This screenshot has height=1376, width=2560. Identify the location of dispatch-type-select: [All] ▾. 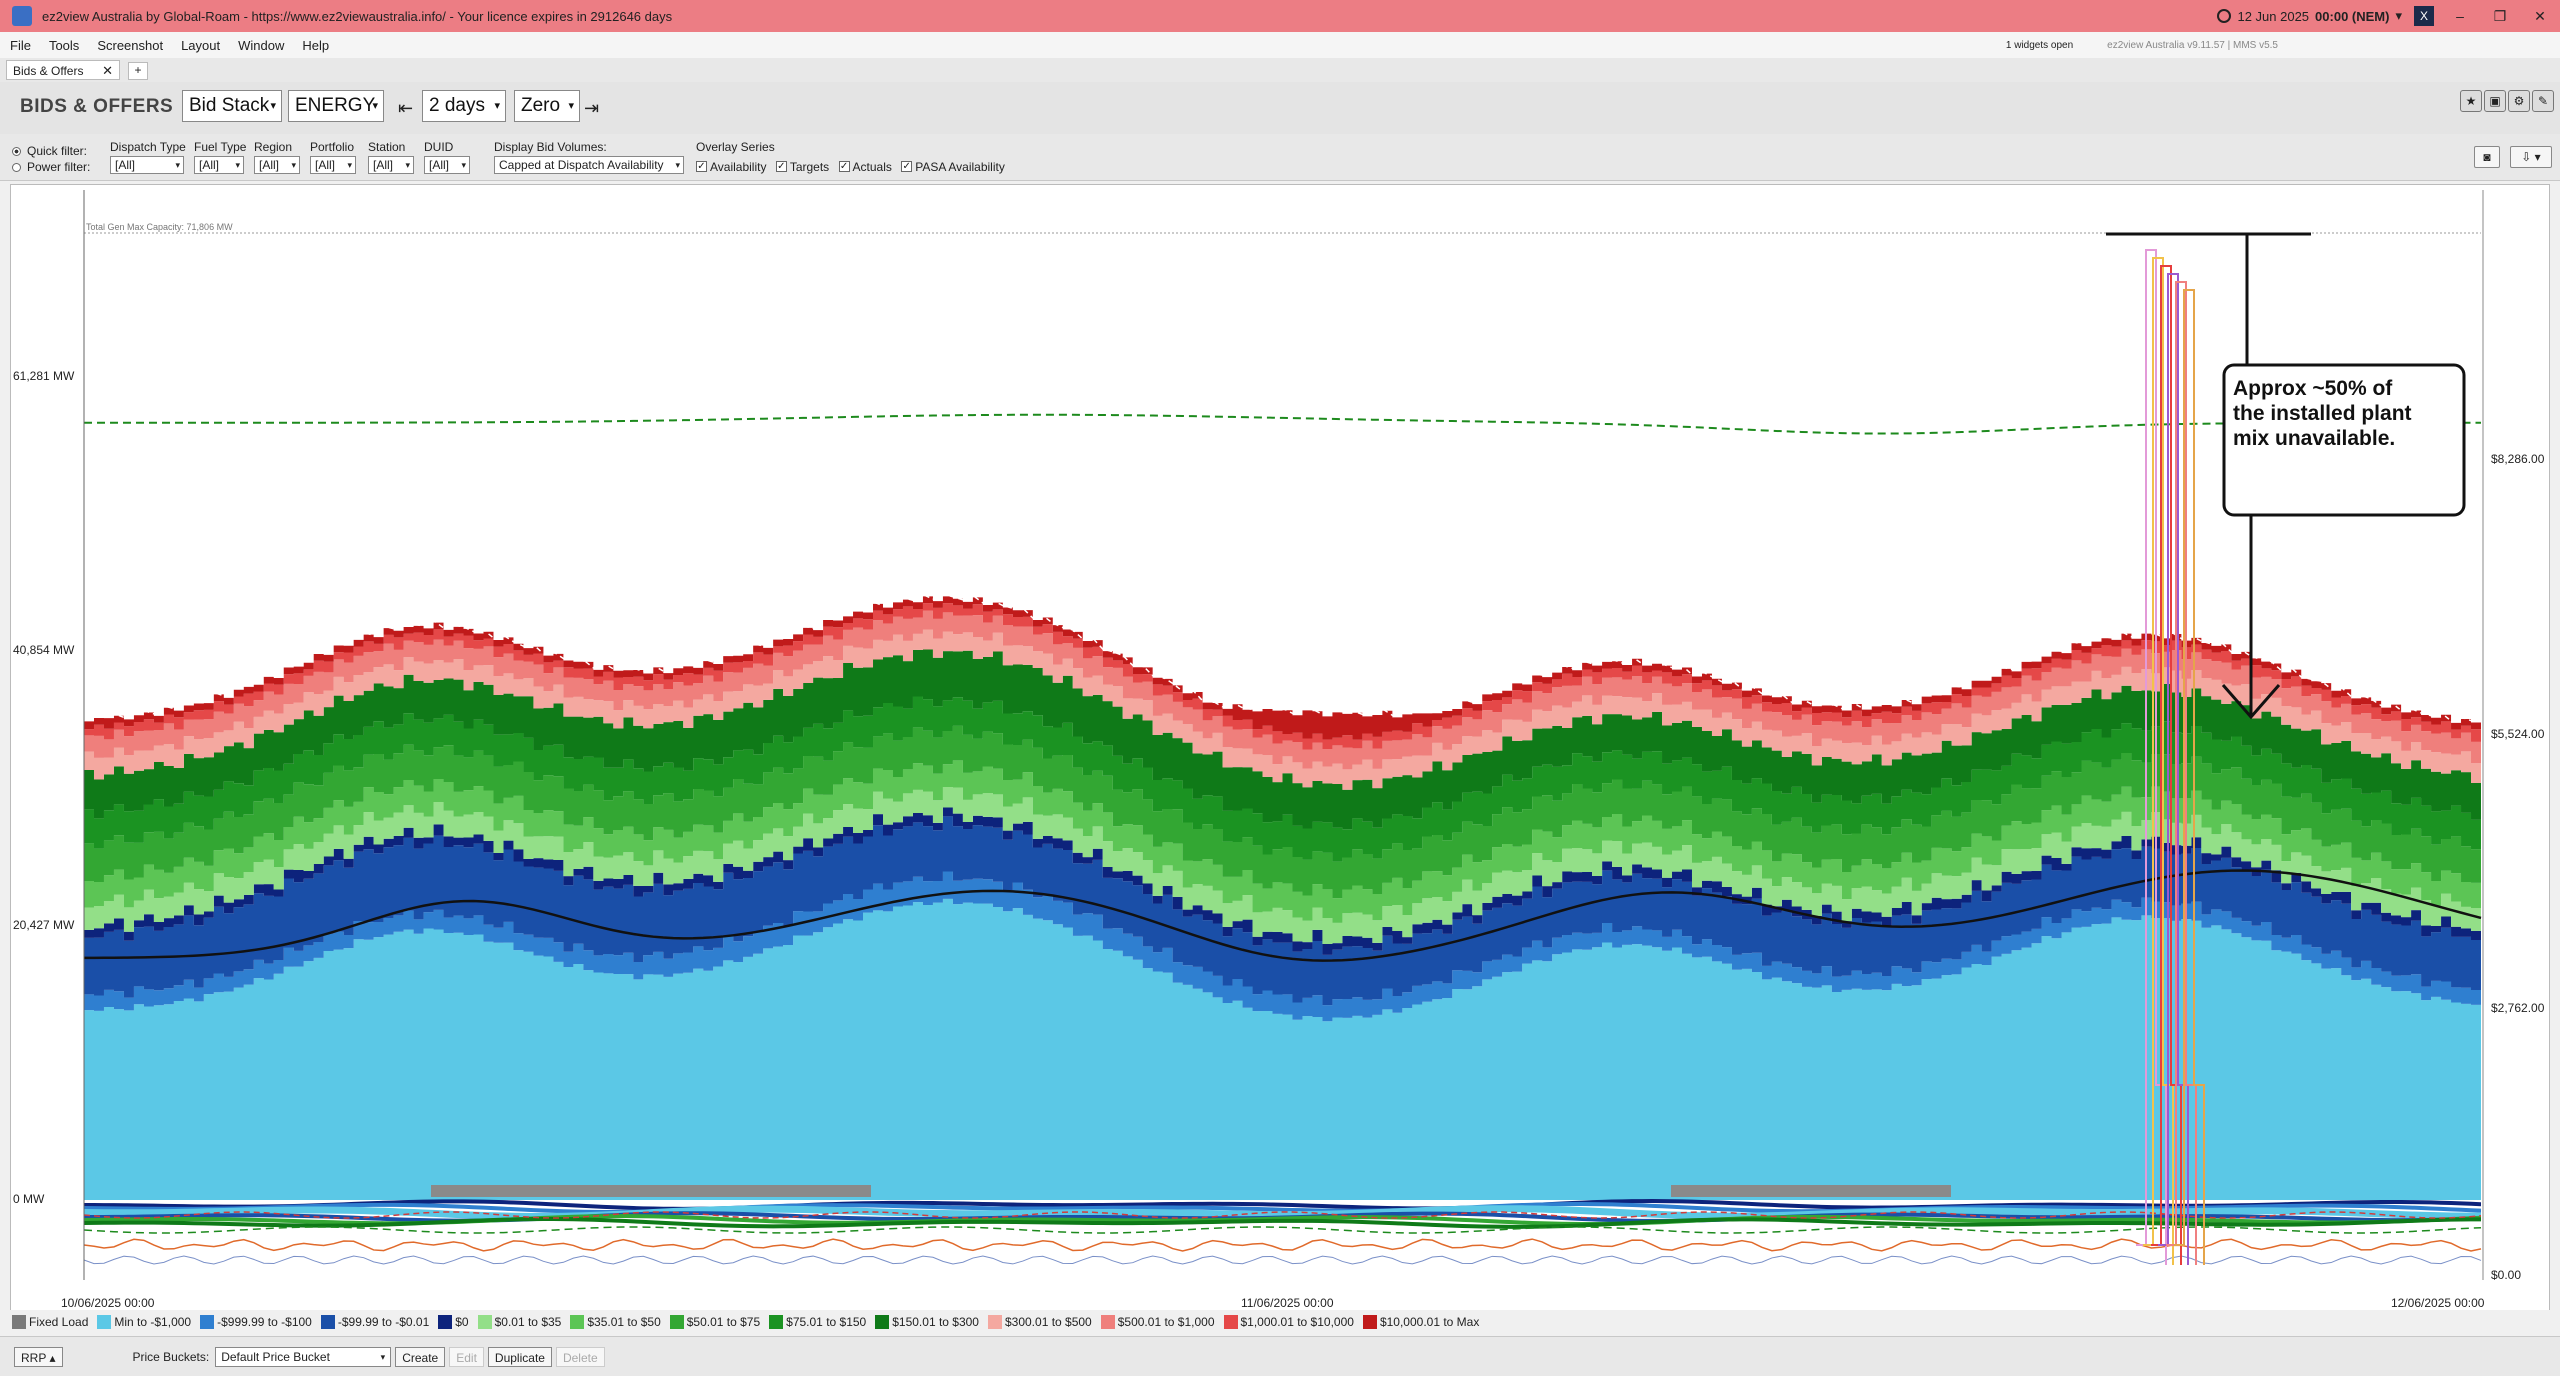
(147, 165).